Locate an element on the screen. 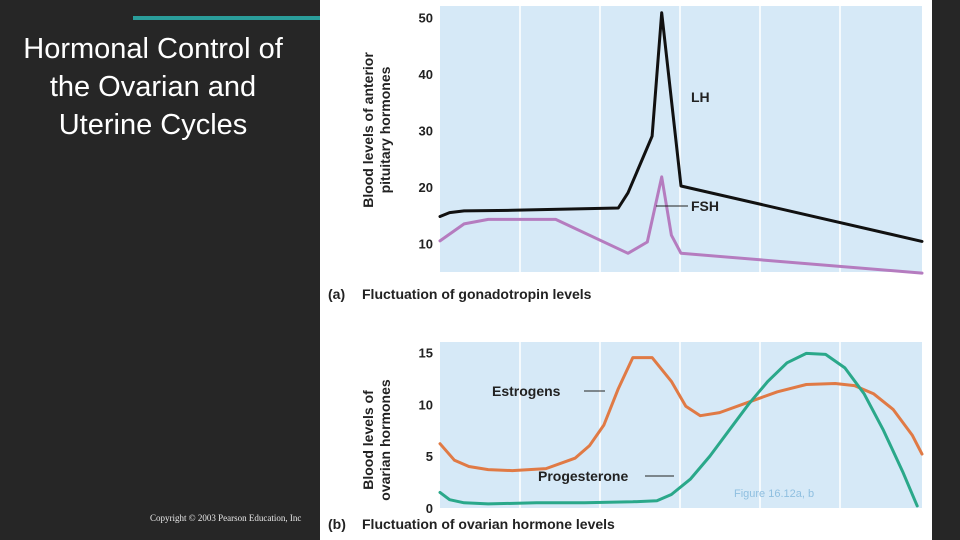 This screenshot has height=540, width=960. y-tick-label-a-20: 20 is located at coordinates (426, 187).